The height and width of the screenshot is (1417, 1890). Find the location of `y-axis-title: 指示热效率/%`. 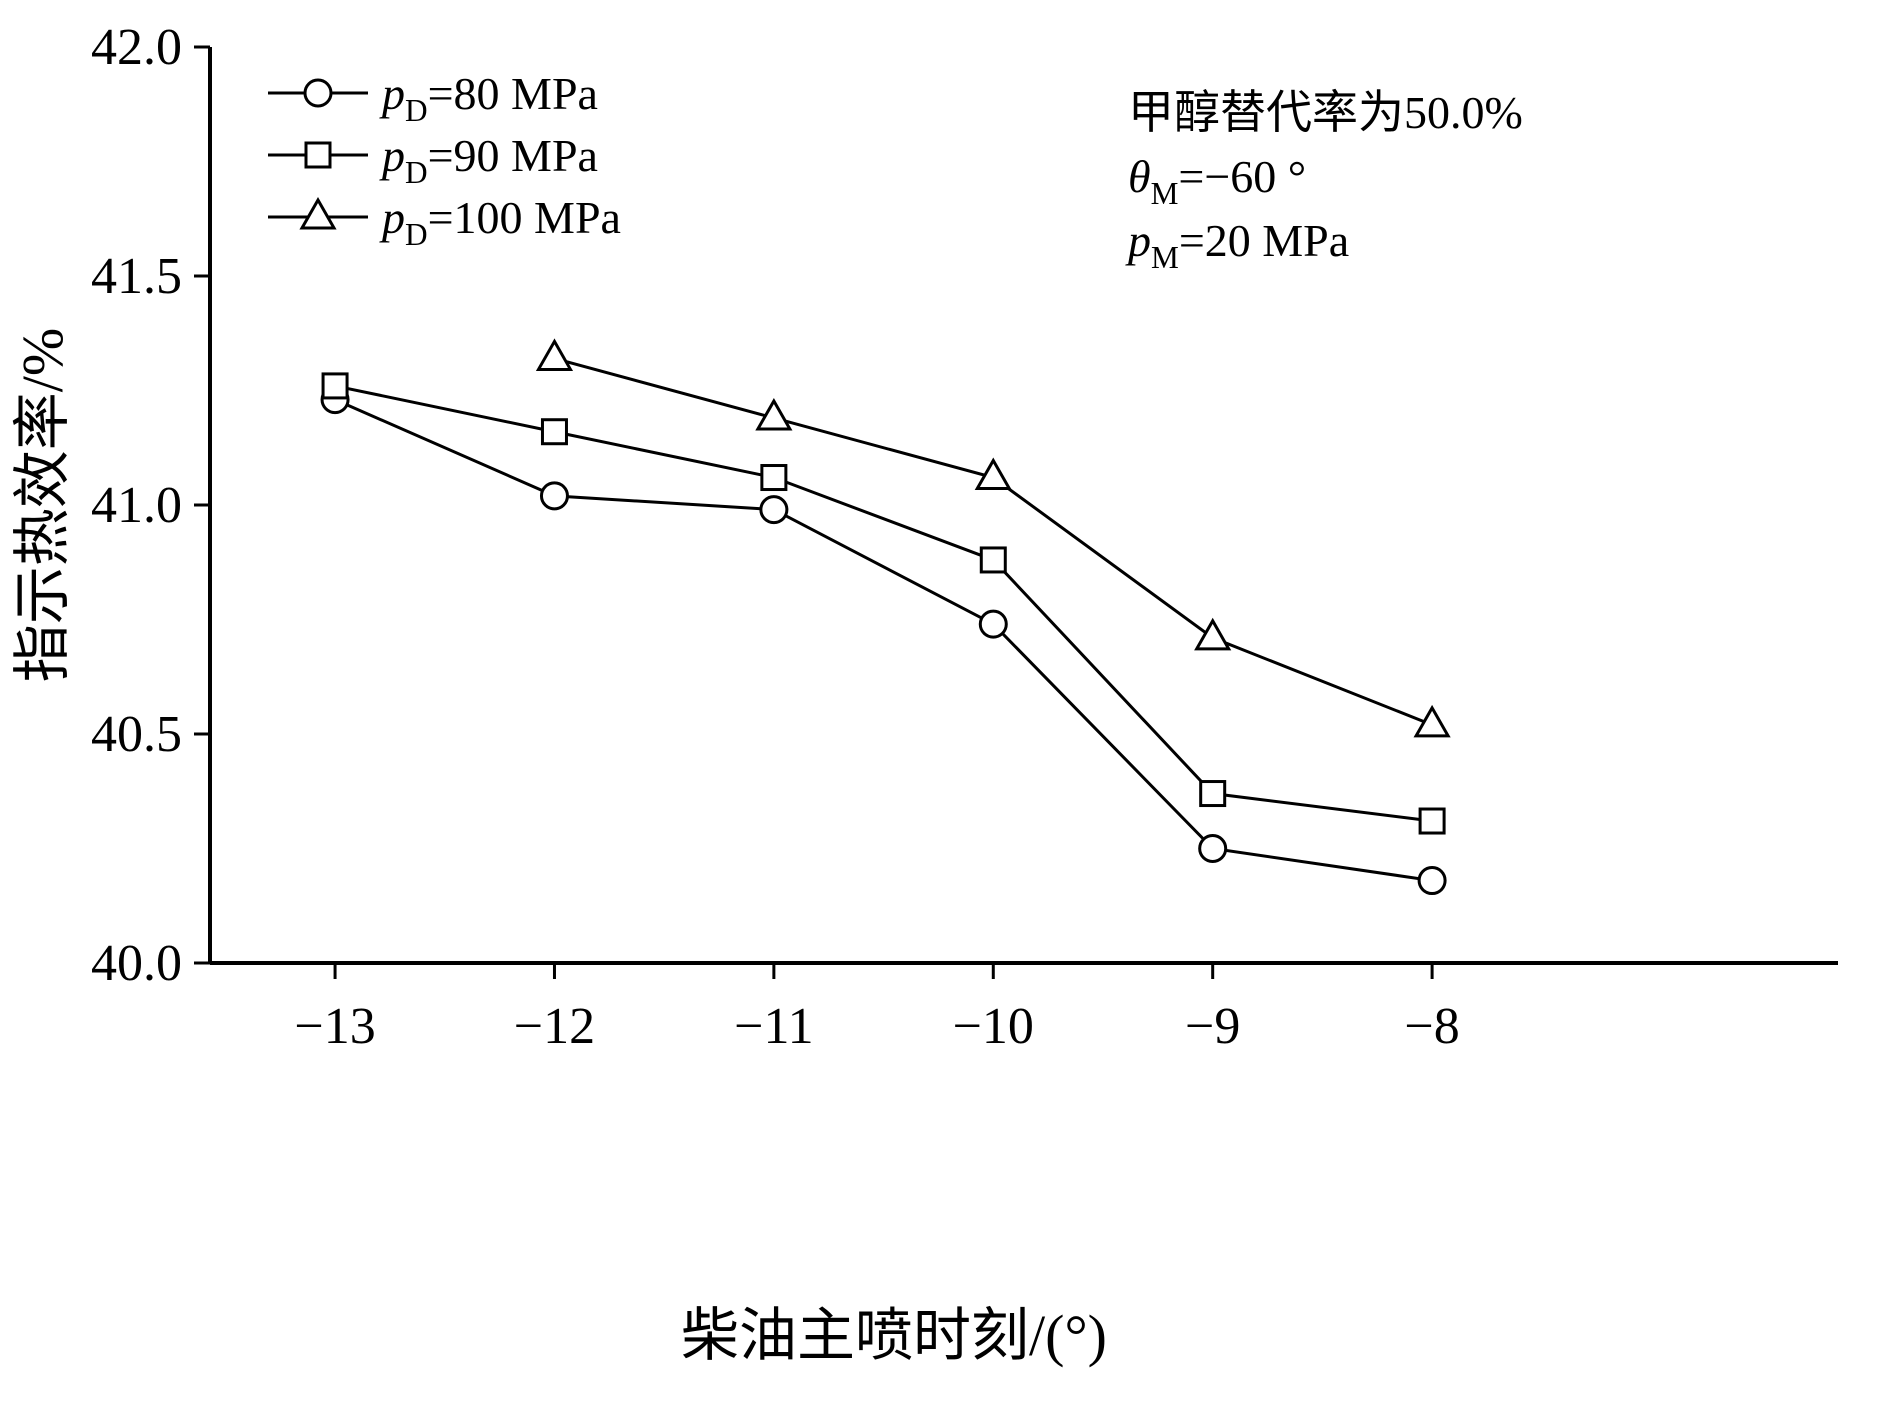

y-axis-title: 指示热效率/% is located at coordinates (42, 505).